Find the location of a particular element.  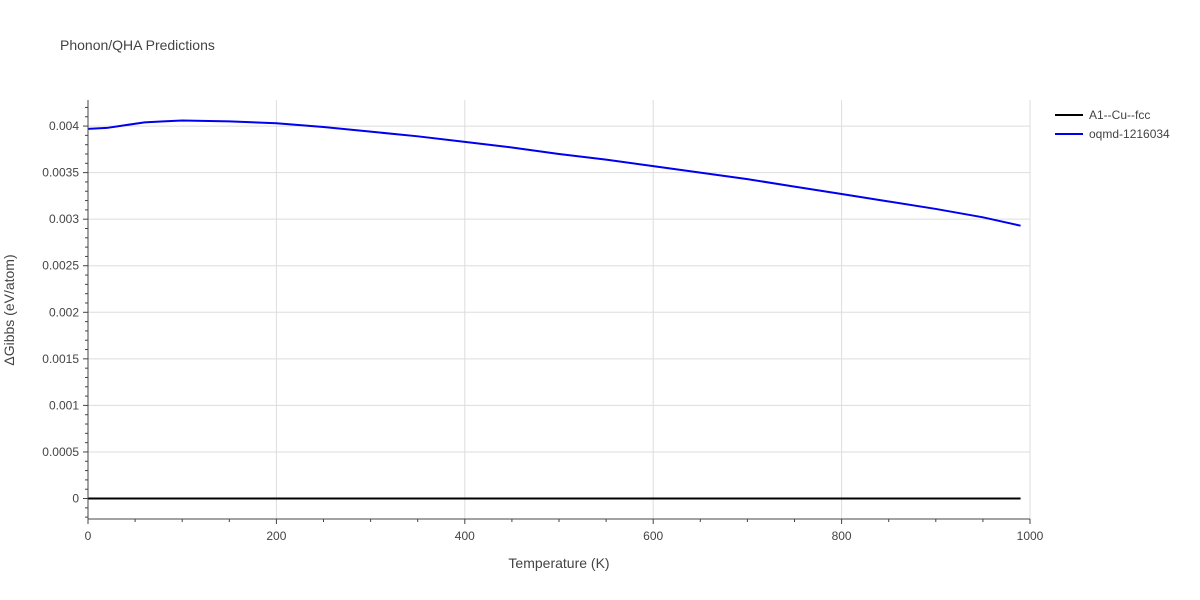

x-tick-label: 0 is located at coordinates (88, 536).